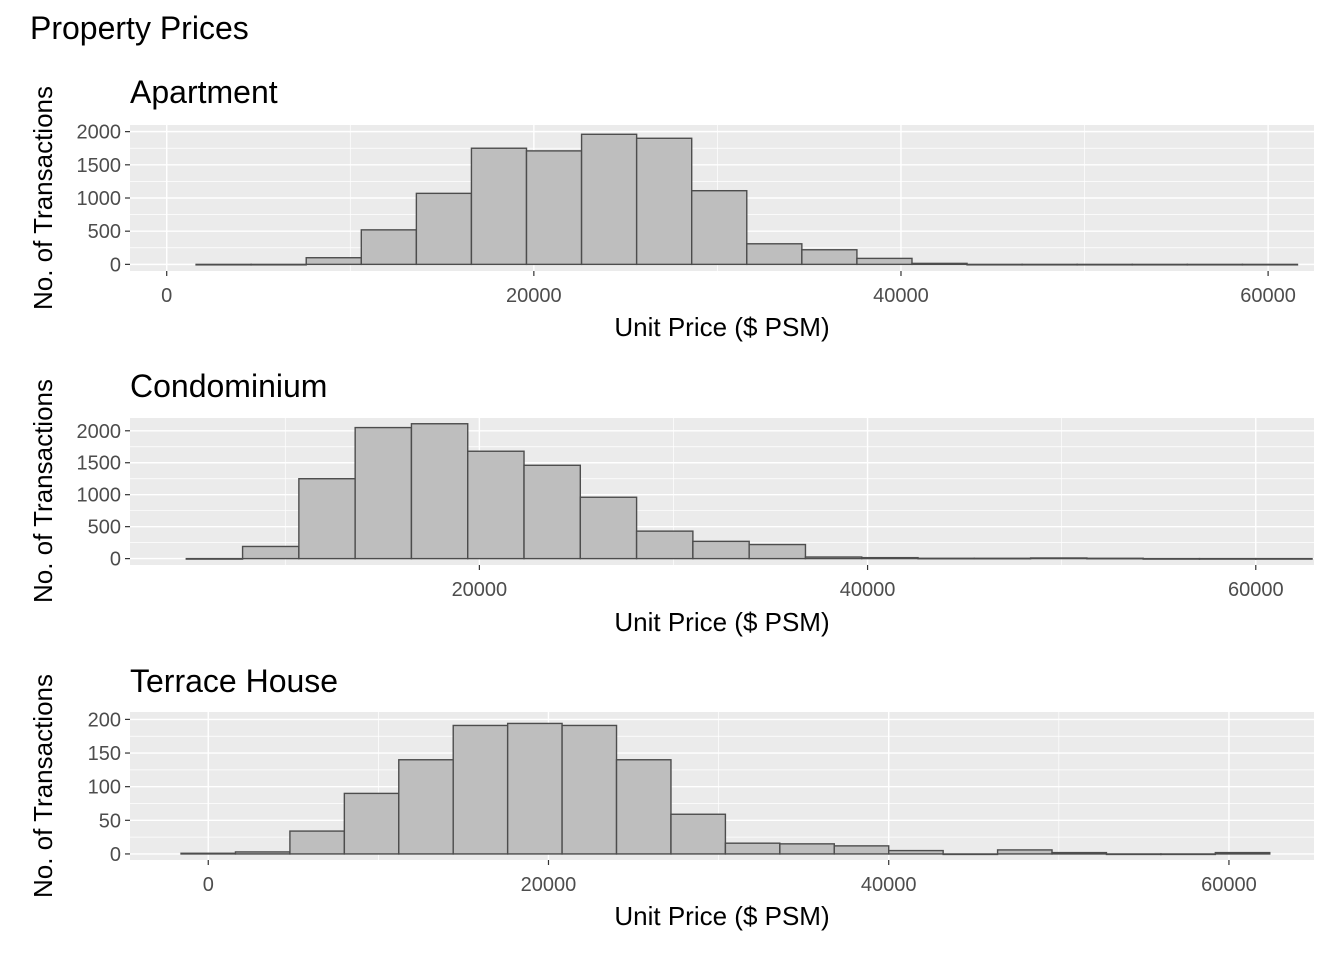 Image resolution: width=1344 pixels, height=960 pixels. I want to click on panel-title: Apartment, so click(204, 92).